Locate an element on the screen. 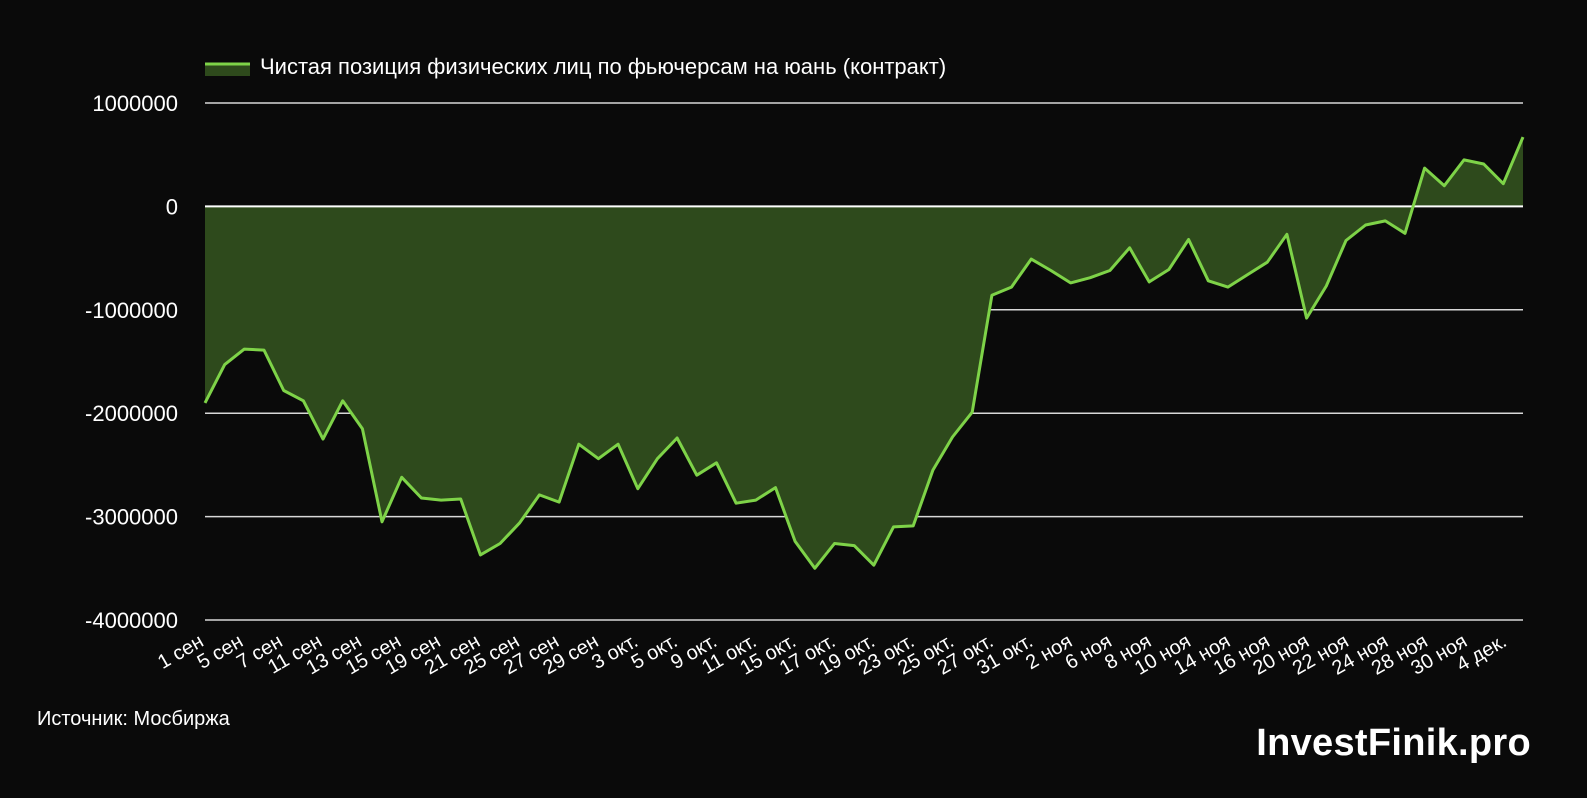  y-axis-ticks: 1000000 0 -1000000 -2000000 -3000000 -4000000 is located at coordinates (131, 362).